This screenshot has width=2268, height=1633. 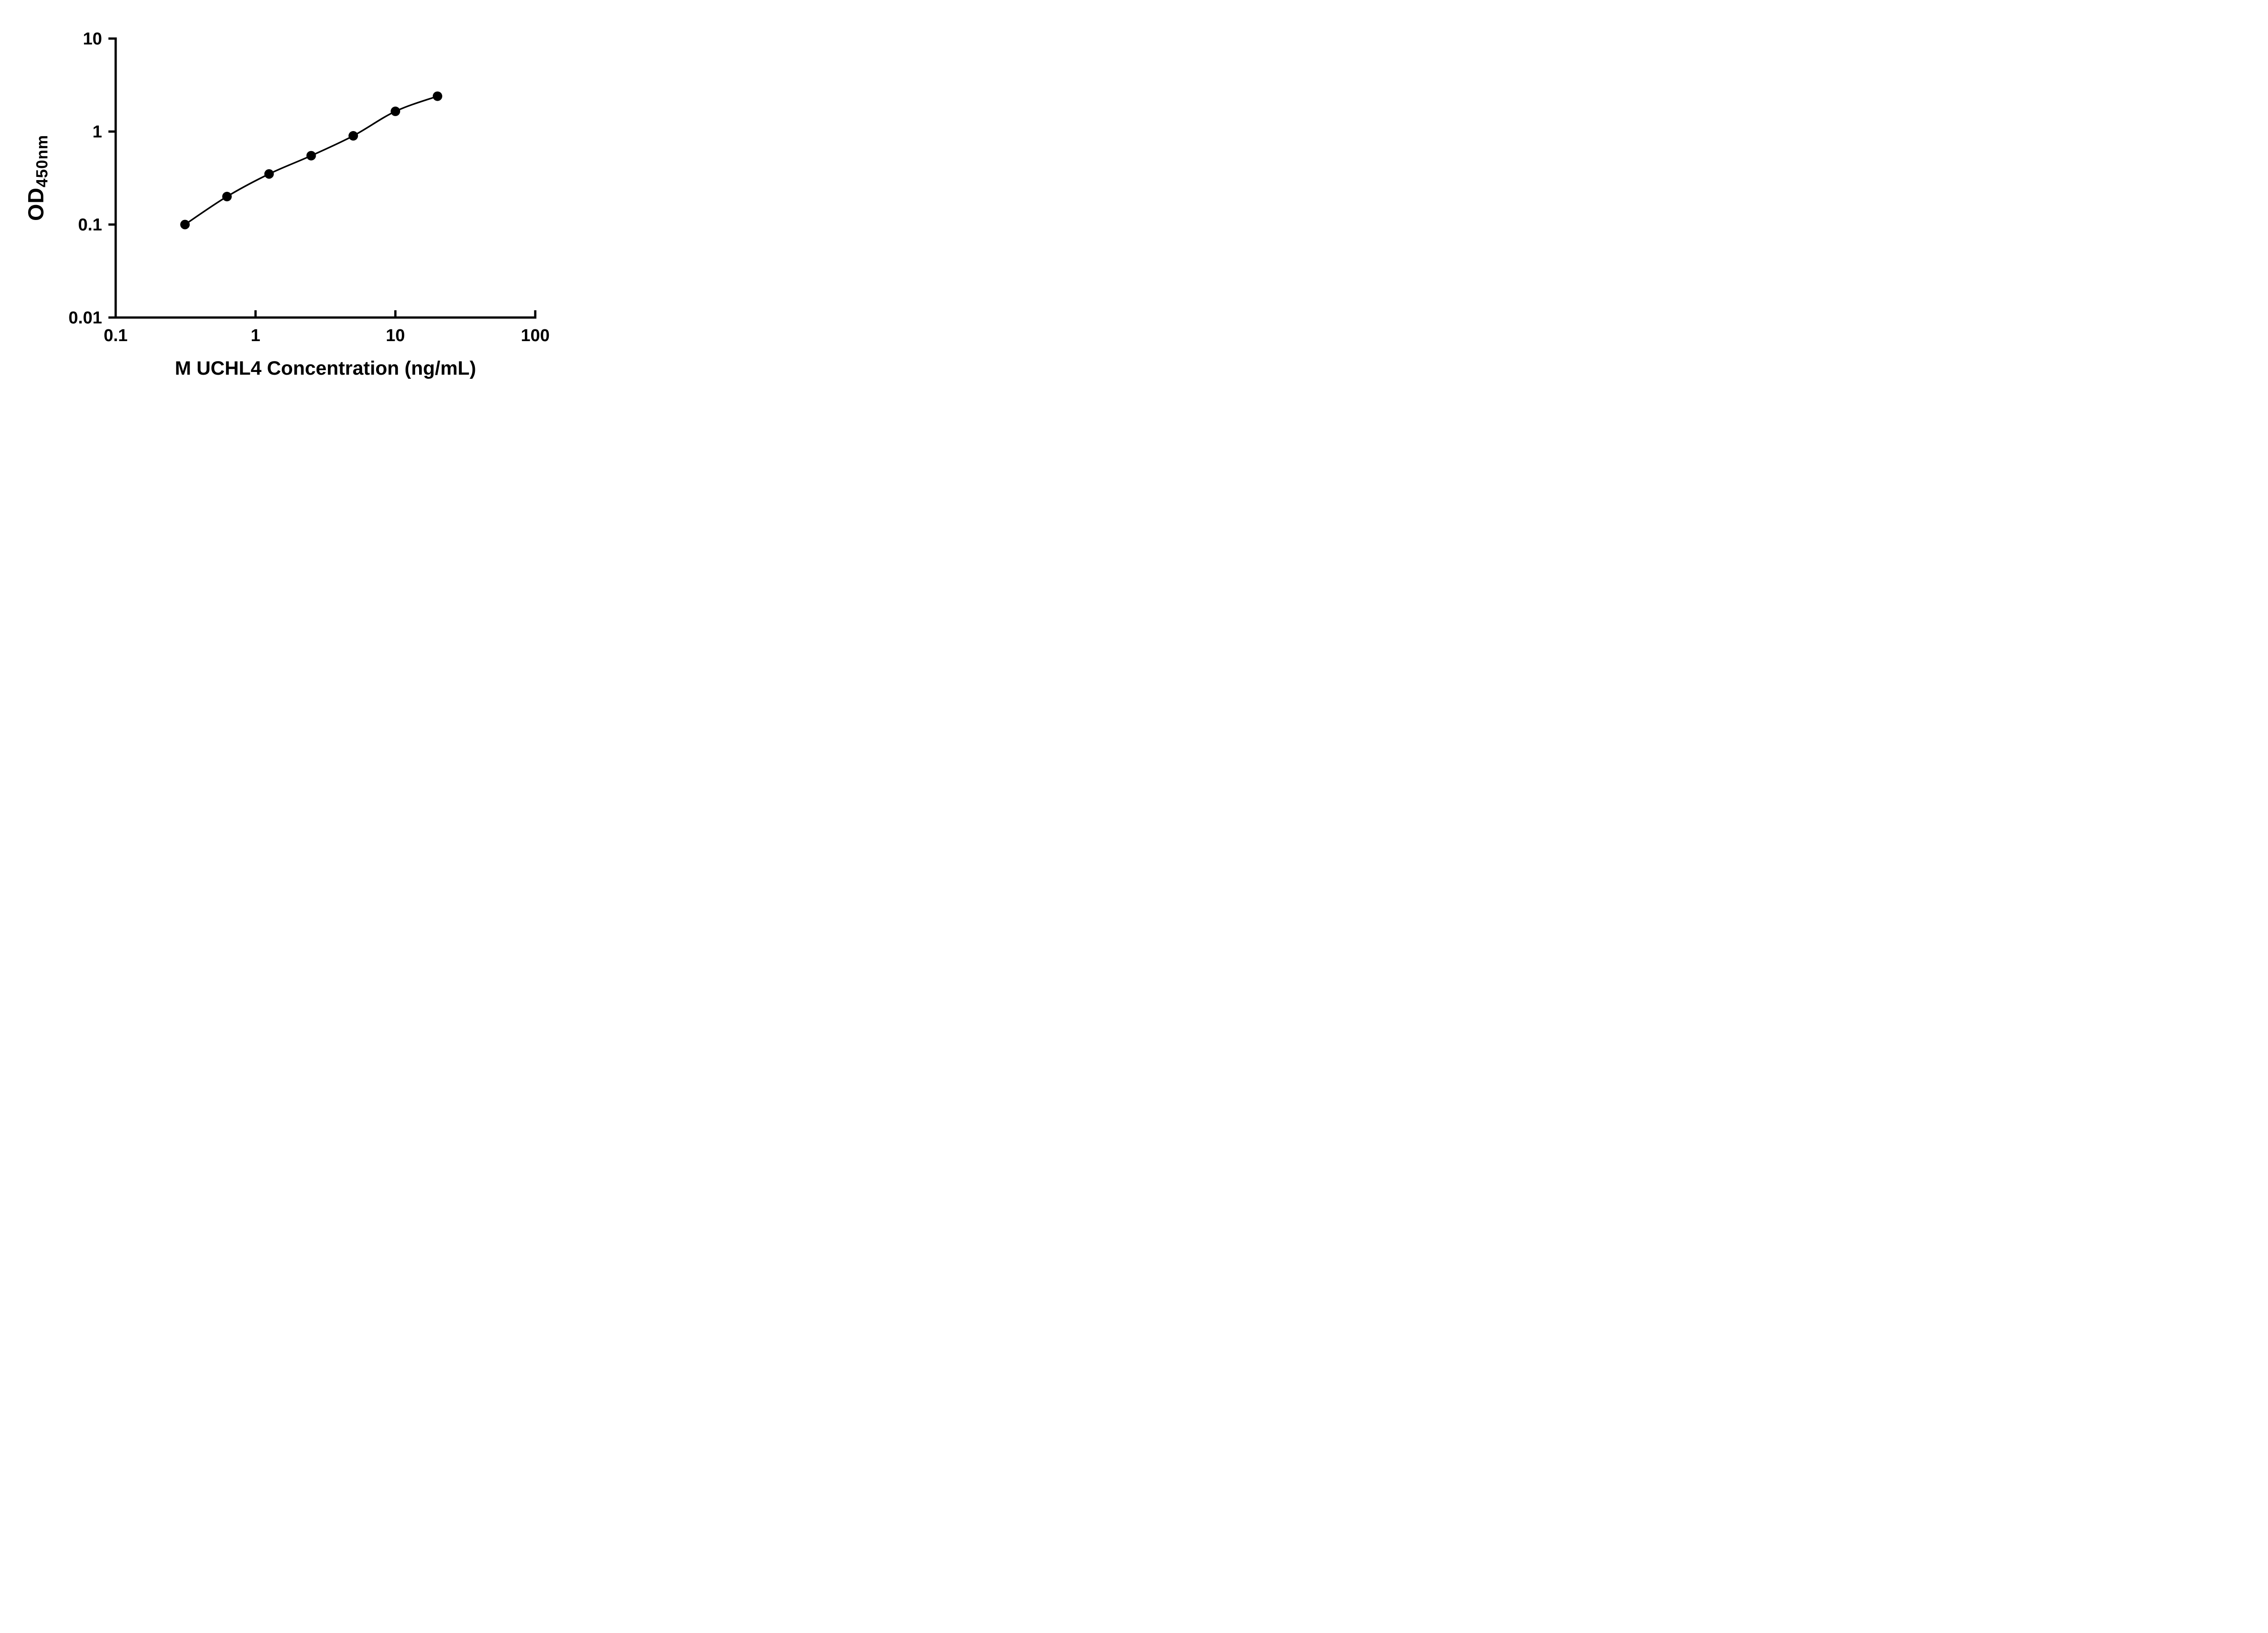 I want to click on x-tick-label: 1, so click(x=256, y=335).